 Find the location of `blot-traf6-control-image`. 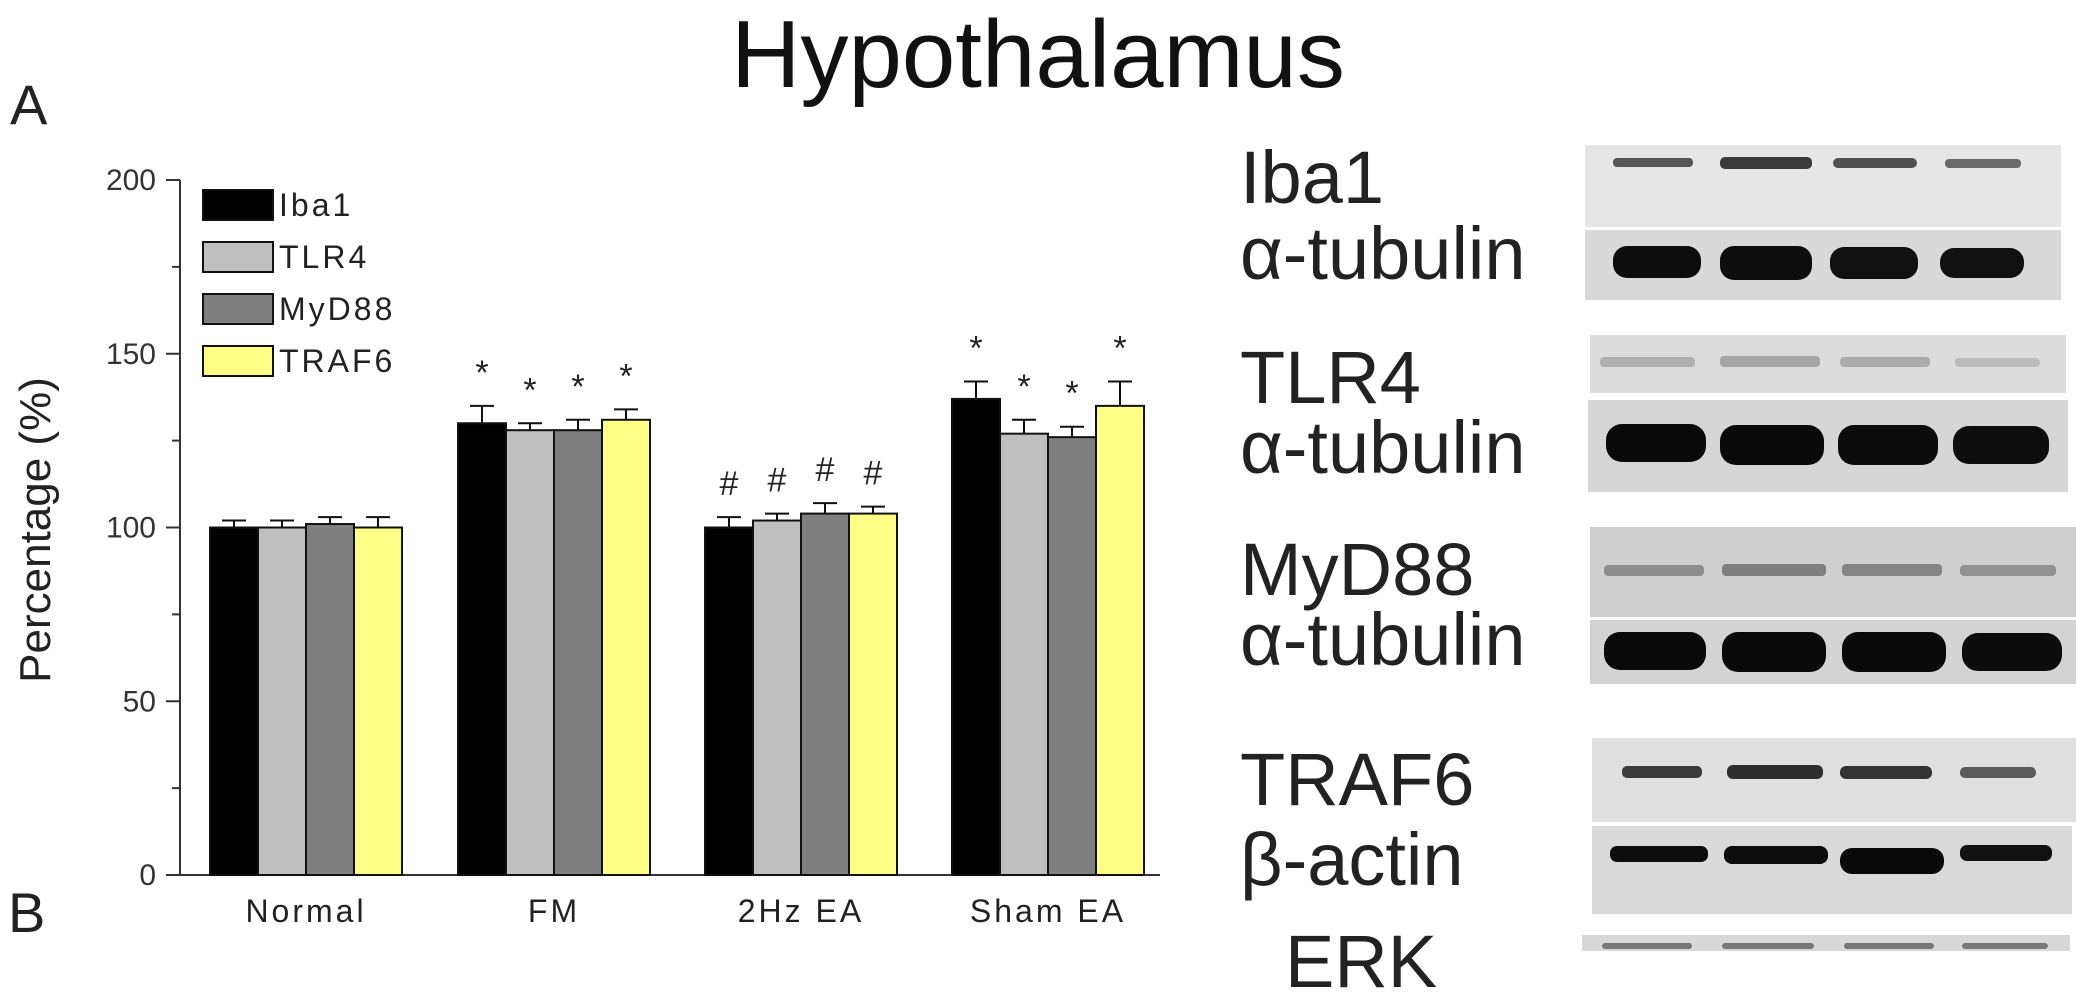

blot-traf6-control-image is located at coordinates (1832, 870).